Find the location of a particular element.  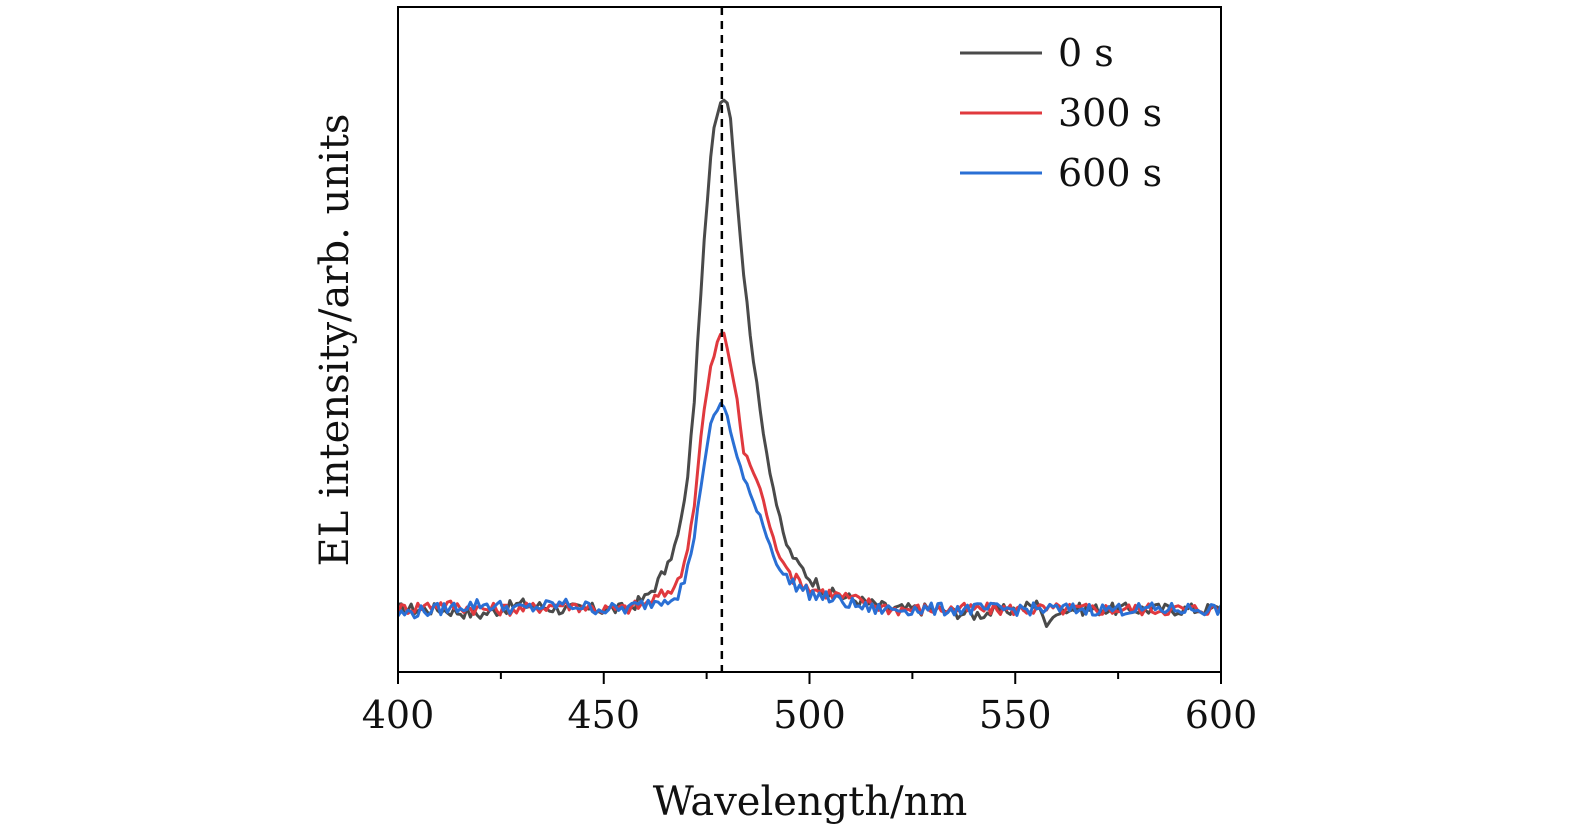

series-line-600s is located at coordinates (809, 510).